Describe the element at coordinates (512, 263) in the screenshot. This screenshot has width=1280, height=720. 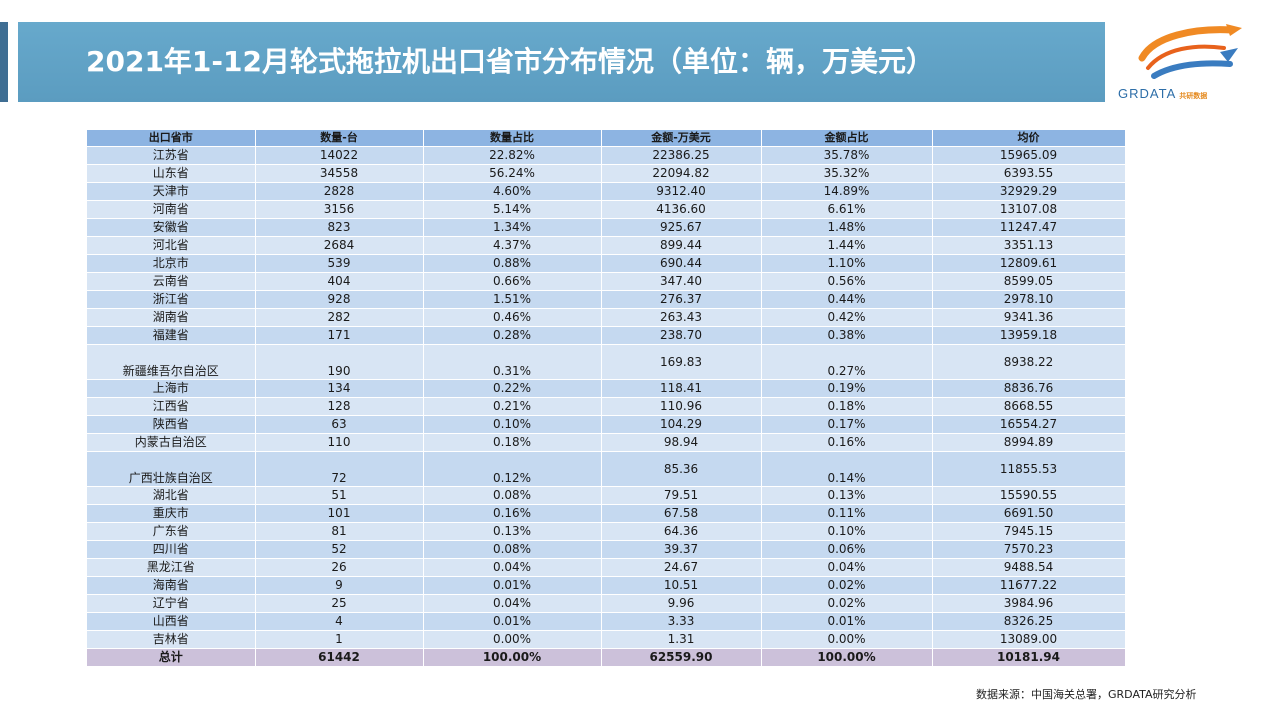
I see `cell-quantity-share: 0.88%` at that location.